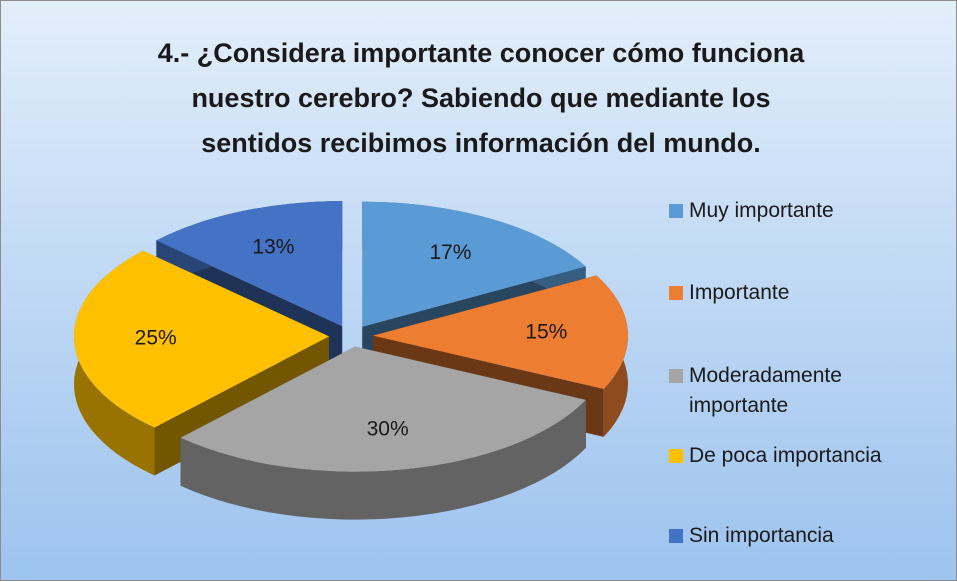 The image size is (957, 582). Describe the element at coordinates (739, 292) in the screenshot. I see `legend-label: Importante` at that location.